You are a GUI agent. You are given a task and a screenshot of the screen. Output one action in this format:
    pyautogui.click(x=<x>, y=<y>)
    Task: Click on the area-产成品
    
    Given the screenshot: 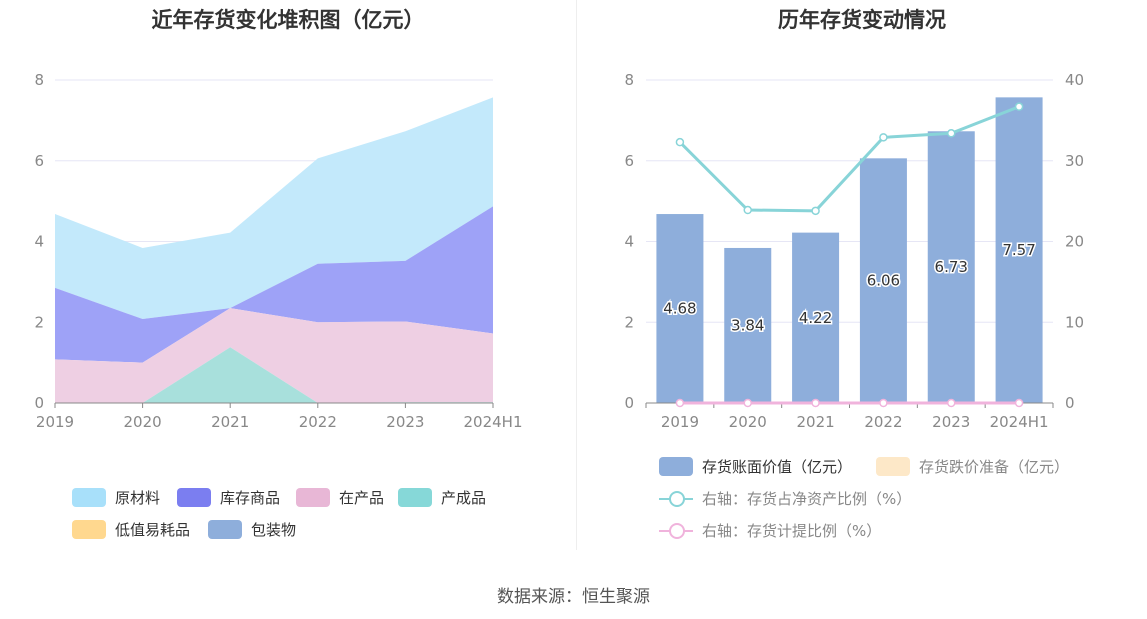 What is the action you would take?
    pyautogui.click(x=274, y=375)
    